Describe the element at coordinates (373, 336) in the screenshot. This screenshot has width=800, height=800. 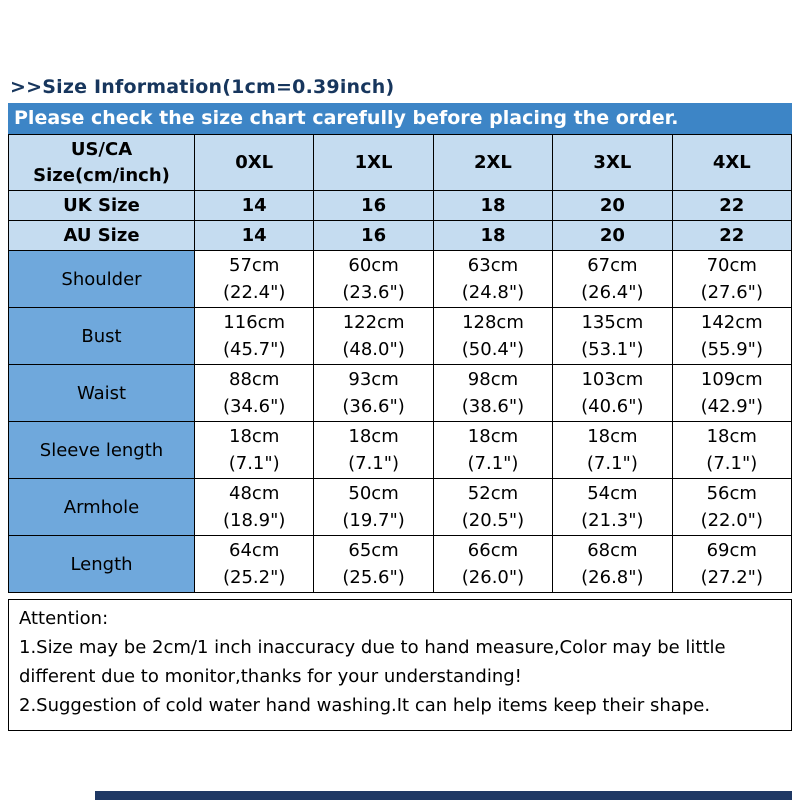
I see `measurement-cell: 122cm (48.0")` at that location.